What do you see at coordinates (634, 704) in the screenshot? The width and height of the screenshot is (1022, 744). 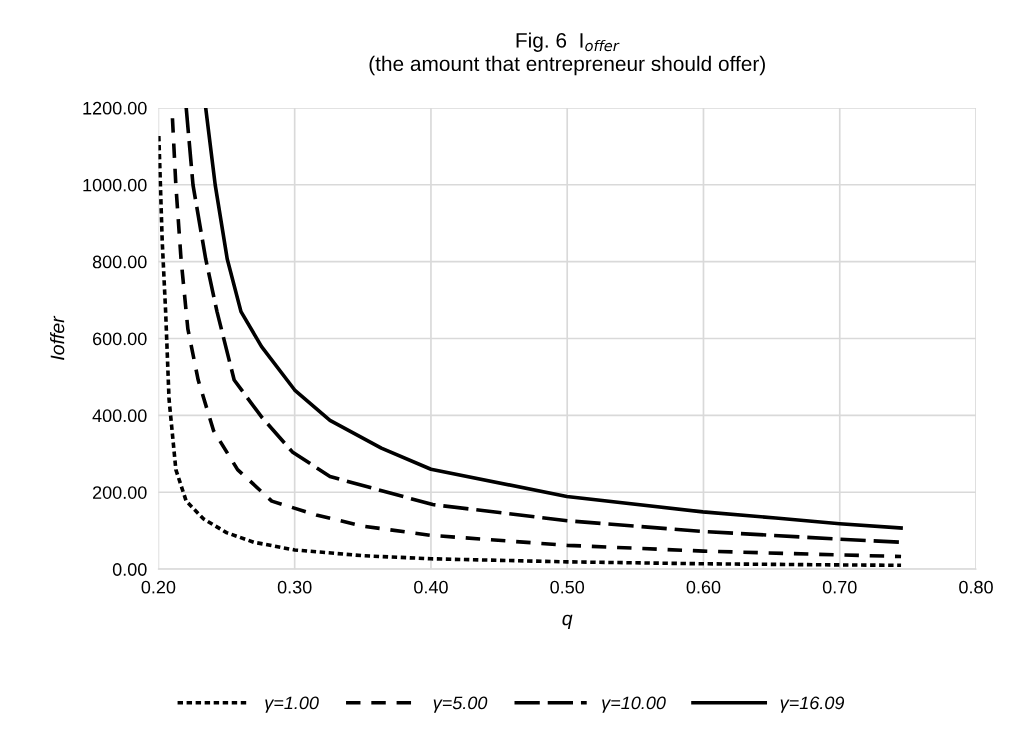 I see `legend-label: γ=10.00` at bounding box center [634, 704].